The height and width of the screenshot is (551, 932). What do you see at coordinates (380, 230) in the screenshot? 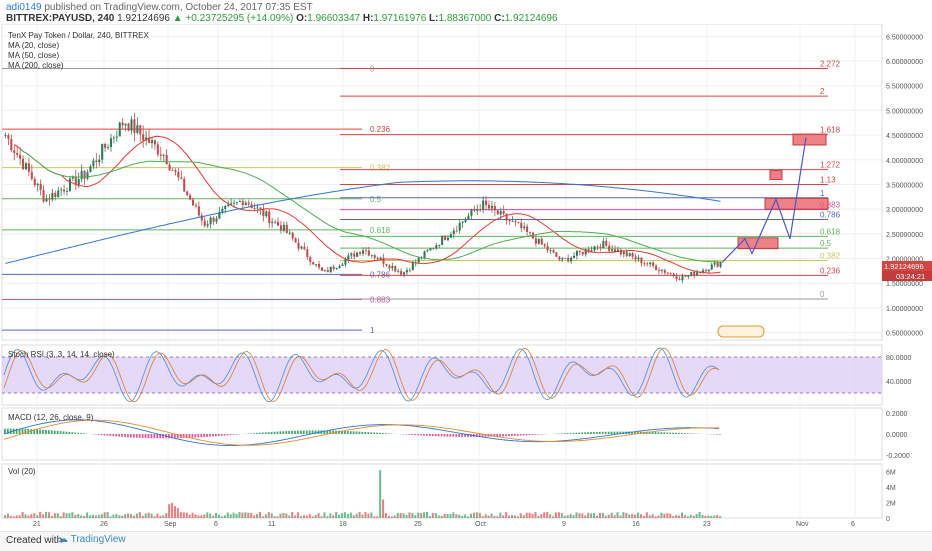
I see `fib-left-label: 0.618` at bounding box center [380, 230].